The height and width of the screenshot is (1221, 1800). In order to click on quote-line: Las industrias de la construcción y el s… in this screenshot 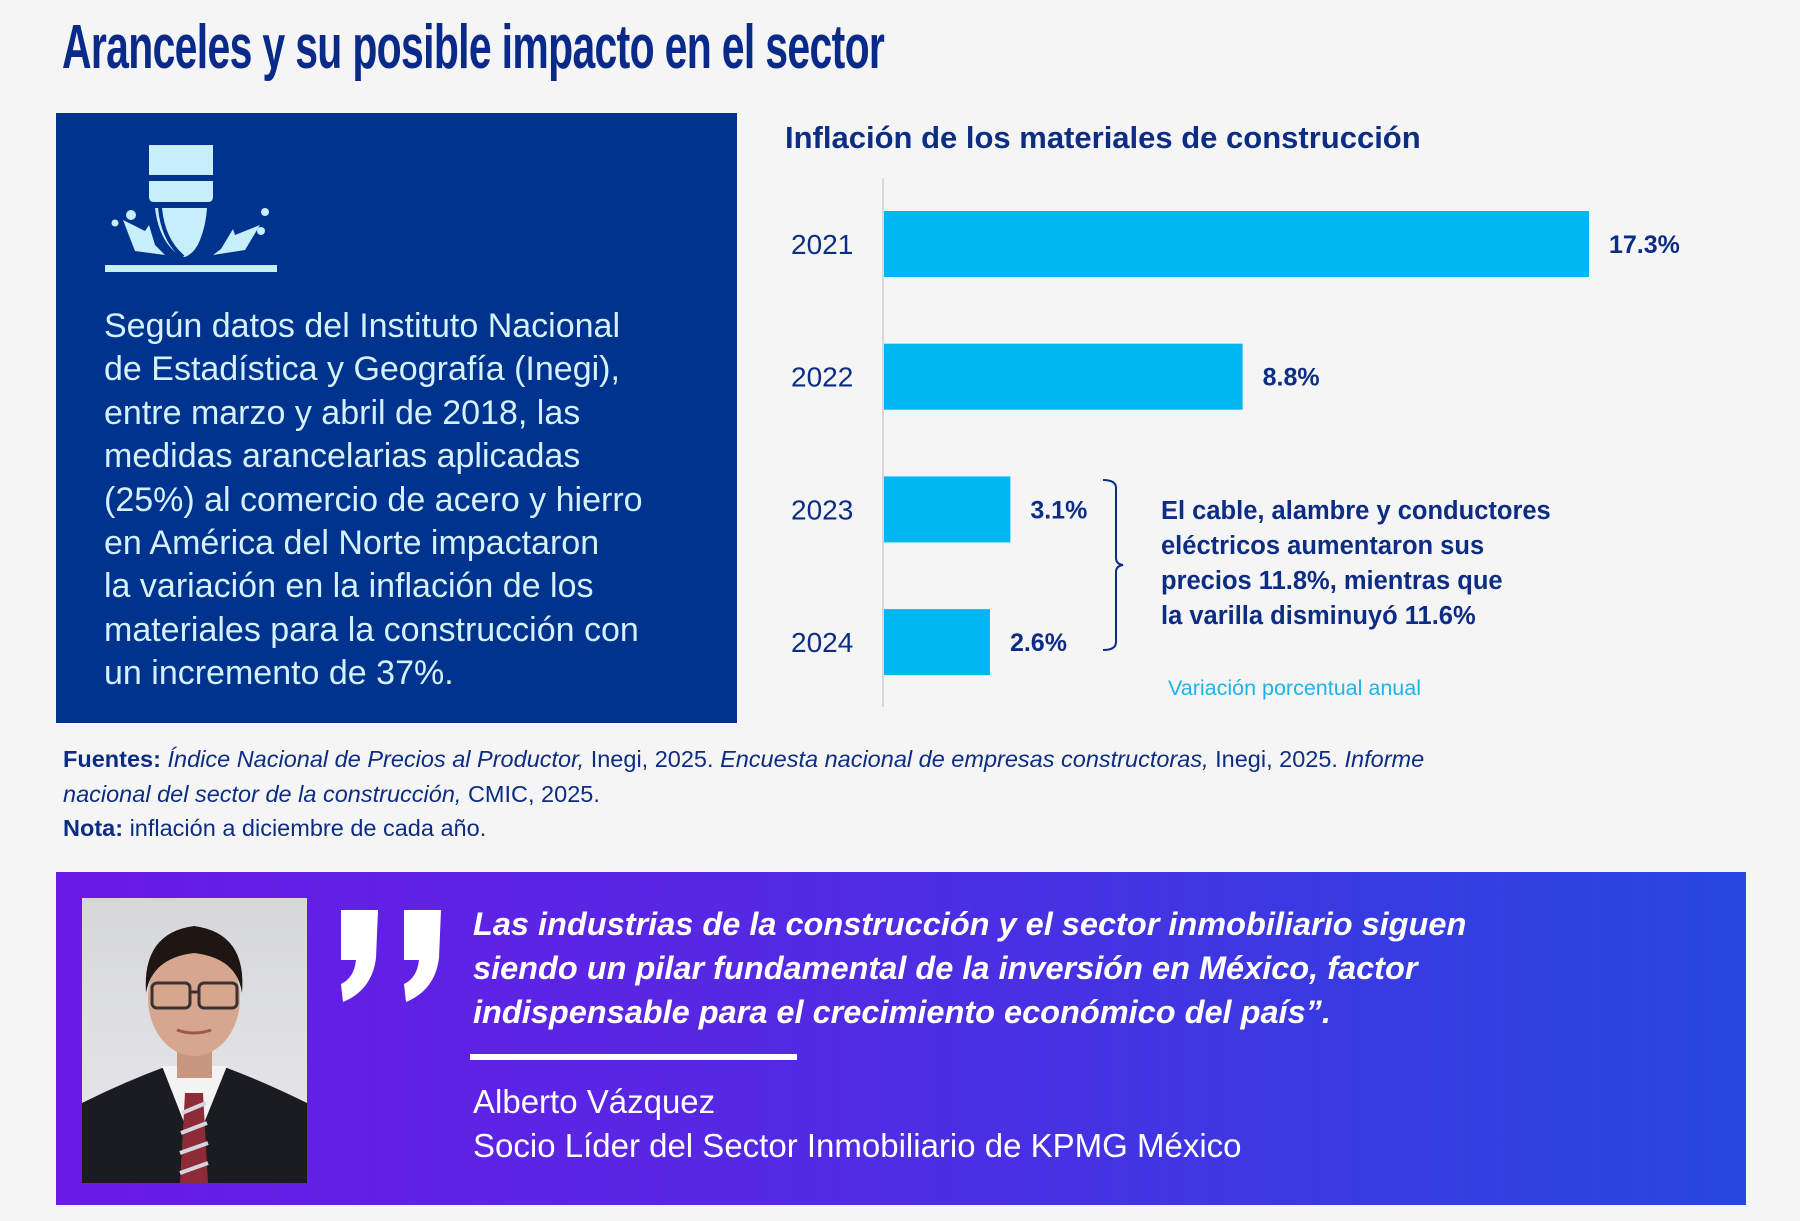, I will do `click(970, 924)`.